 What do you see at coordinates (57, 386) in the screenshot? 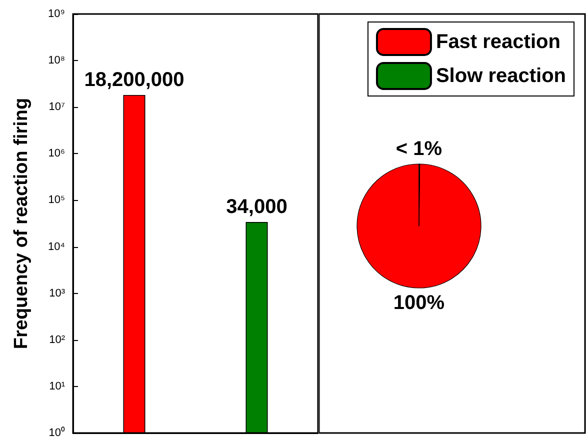
I see `y-tick-label: 10¹` at bounding box center [57, 386].